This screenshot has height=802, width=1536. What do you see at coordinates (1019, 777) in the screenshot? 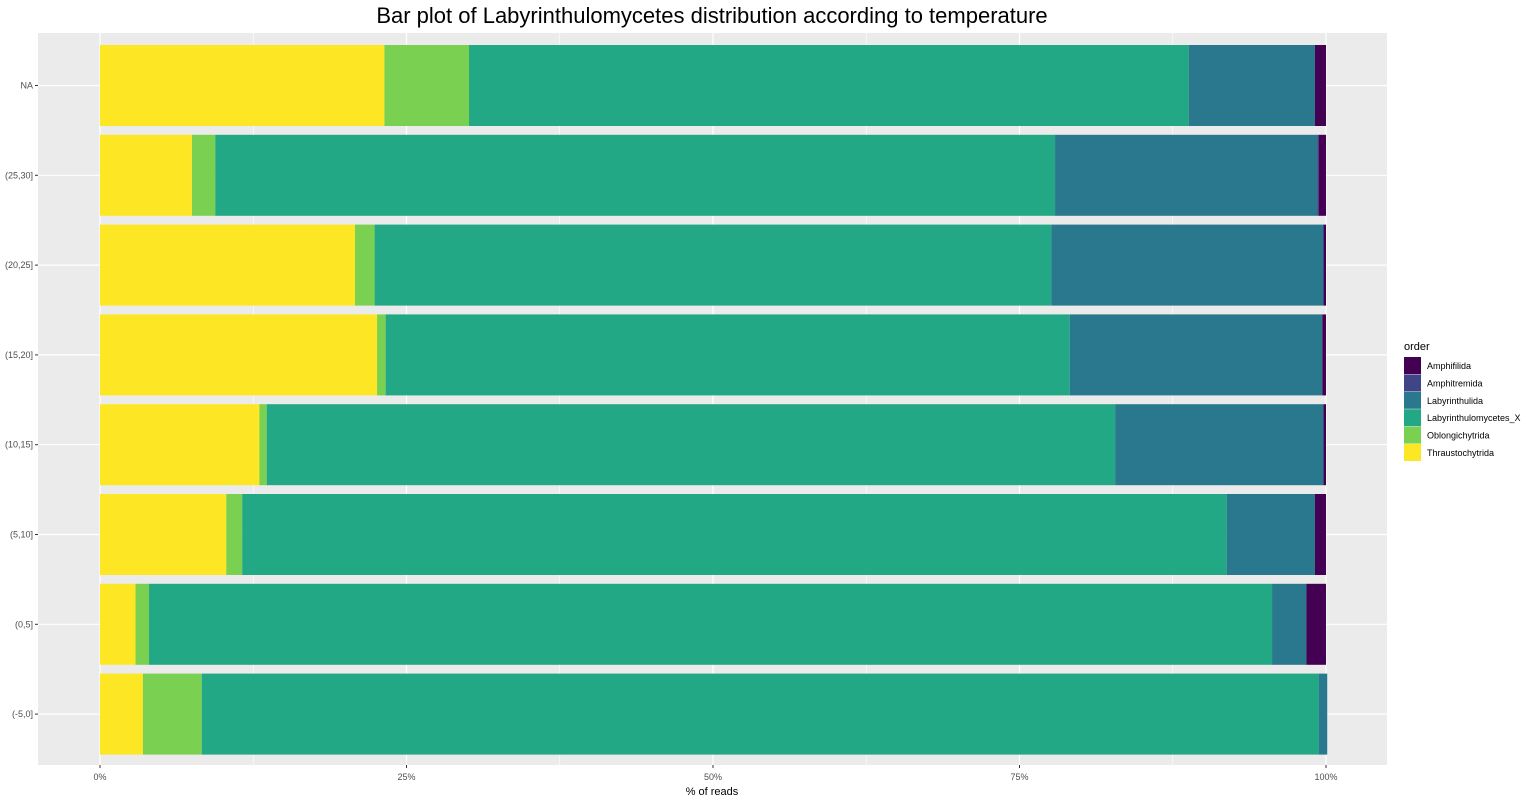
I see `x-tick-label: 75%` at bounding box center [1019, 777].